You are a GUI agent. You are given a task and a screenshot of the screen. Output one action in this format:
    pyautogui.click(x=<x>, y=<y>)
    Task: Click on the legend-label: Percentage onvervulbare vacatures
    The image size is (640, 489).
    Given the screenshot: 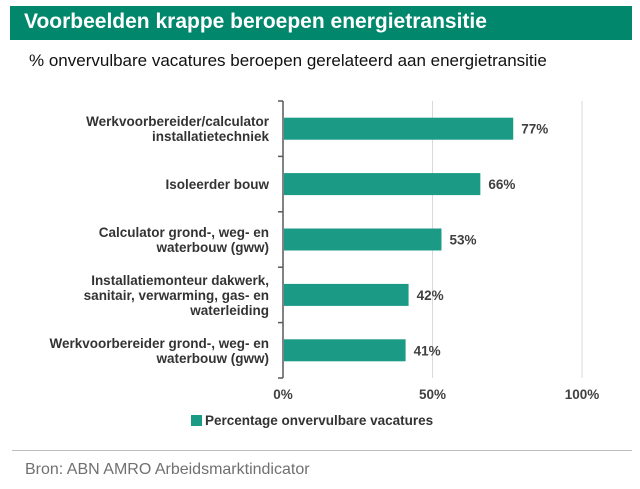 What is the action you would take?
    pyautogui.click(x=319, y=420)
    